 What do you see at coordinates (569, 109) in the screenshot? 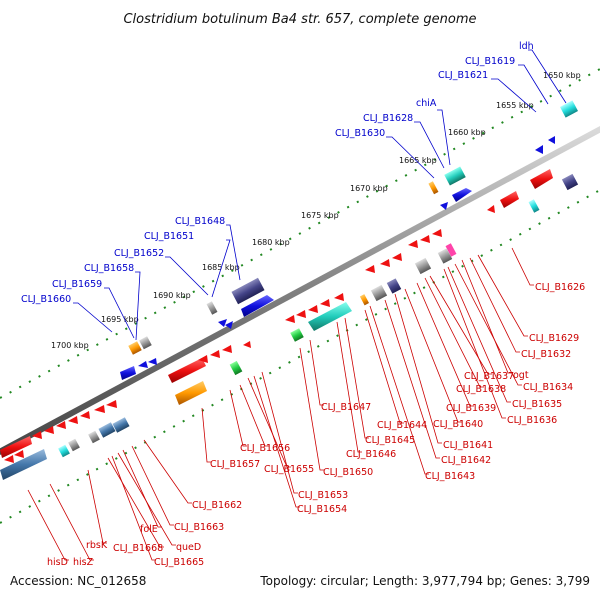
I see `gene-ldh` at bounding box center [569, 109].